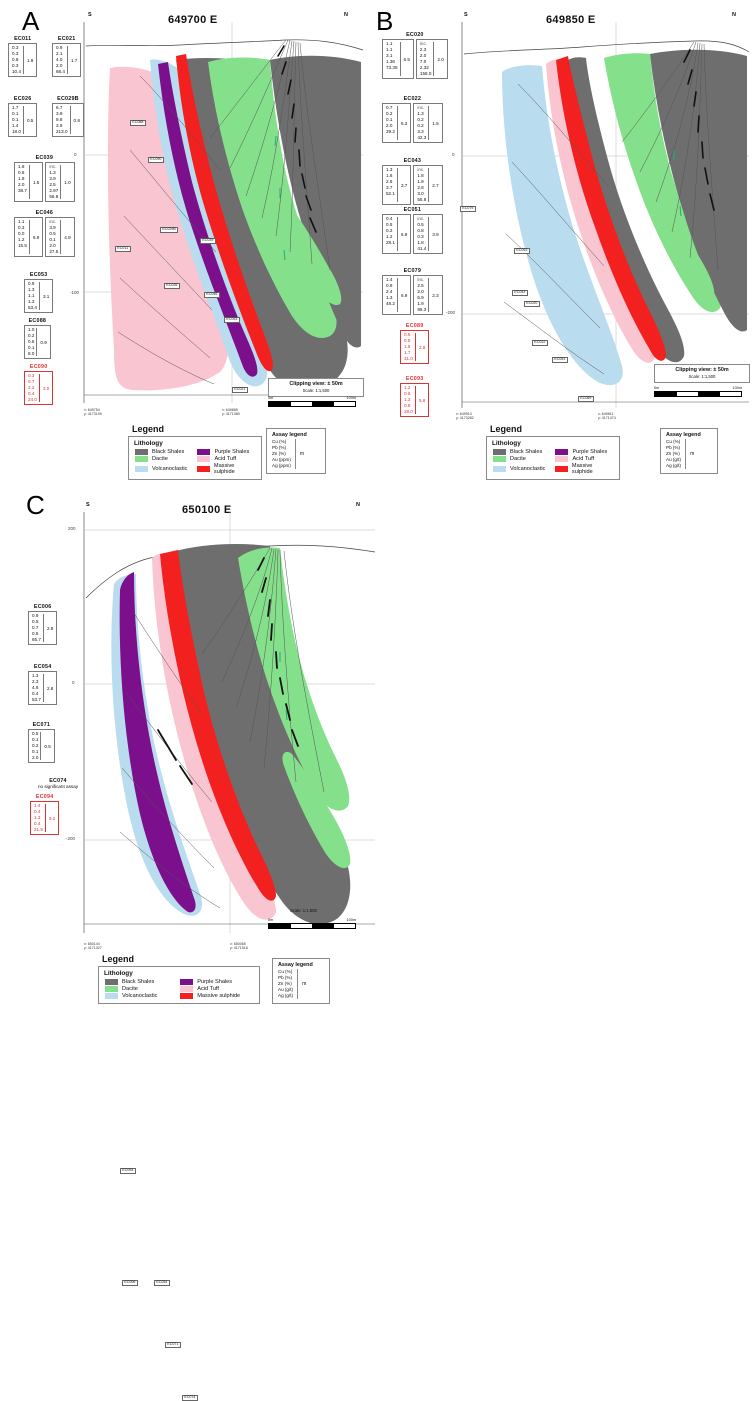 The width and height of the screenshot is (754, 1401). I want to click on assay-value-au: 1.9, so click(420, 304).